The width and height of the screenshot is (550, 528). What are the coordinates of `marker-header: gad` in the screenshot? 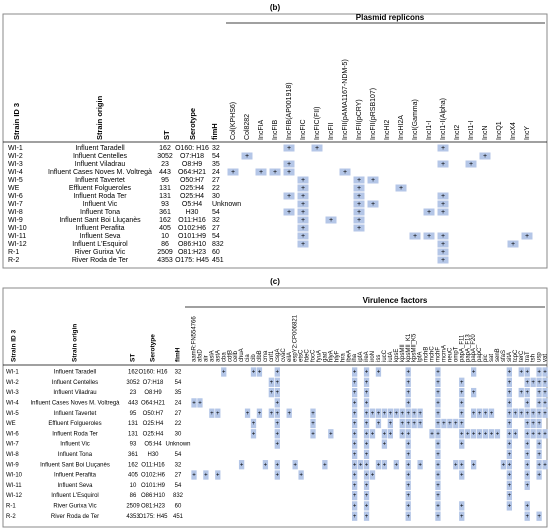 It's located at (325, 357).